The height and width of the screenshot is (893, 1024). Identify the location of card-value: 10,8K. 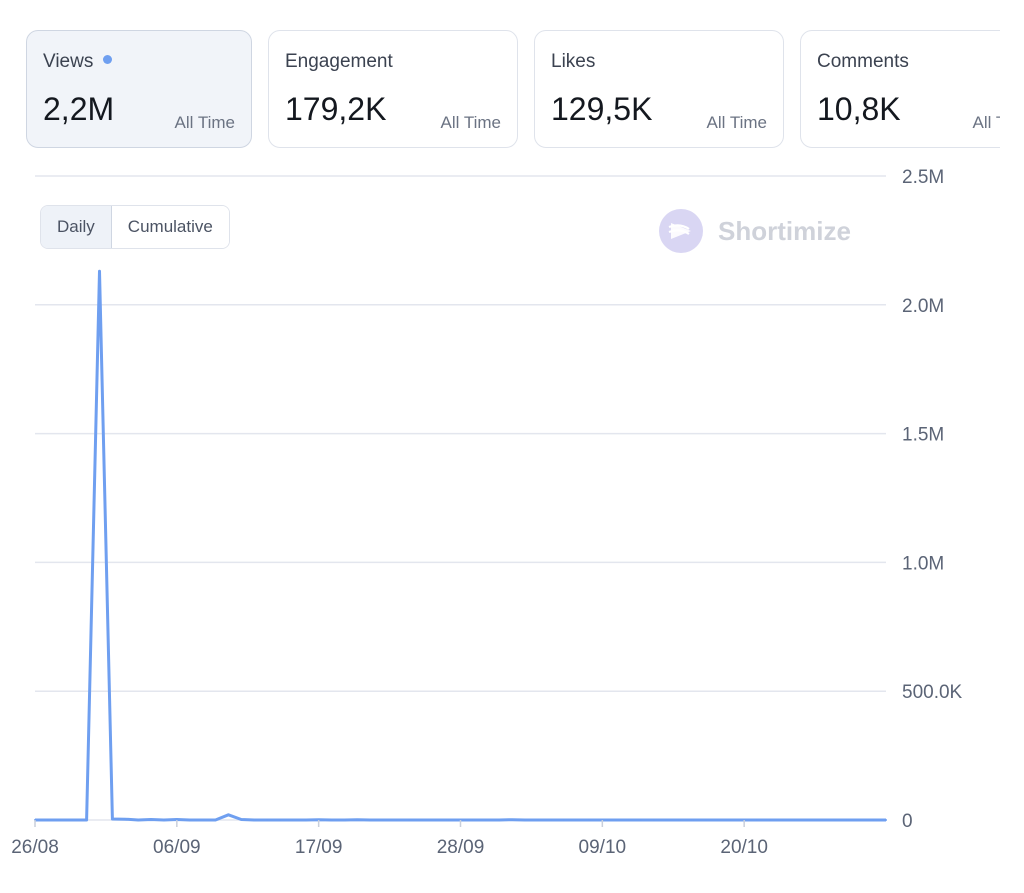
(859, 109).